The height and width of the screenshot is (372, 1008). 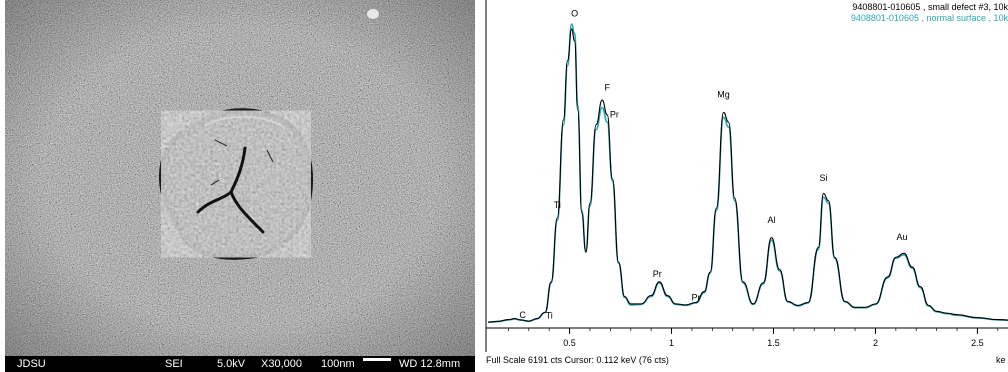 I want to click on eds-x-ticks: 0.5 1 1.5 2 2.5, so click(x=753, y=338).